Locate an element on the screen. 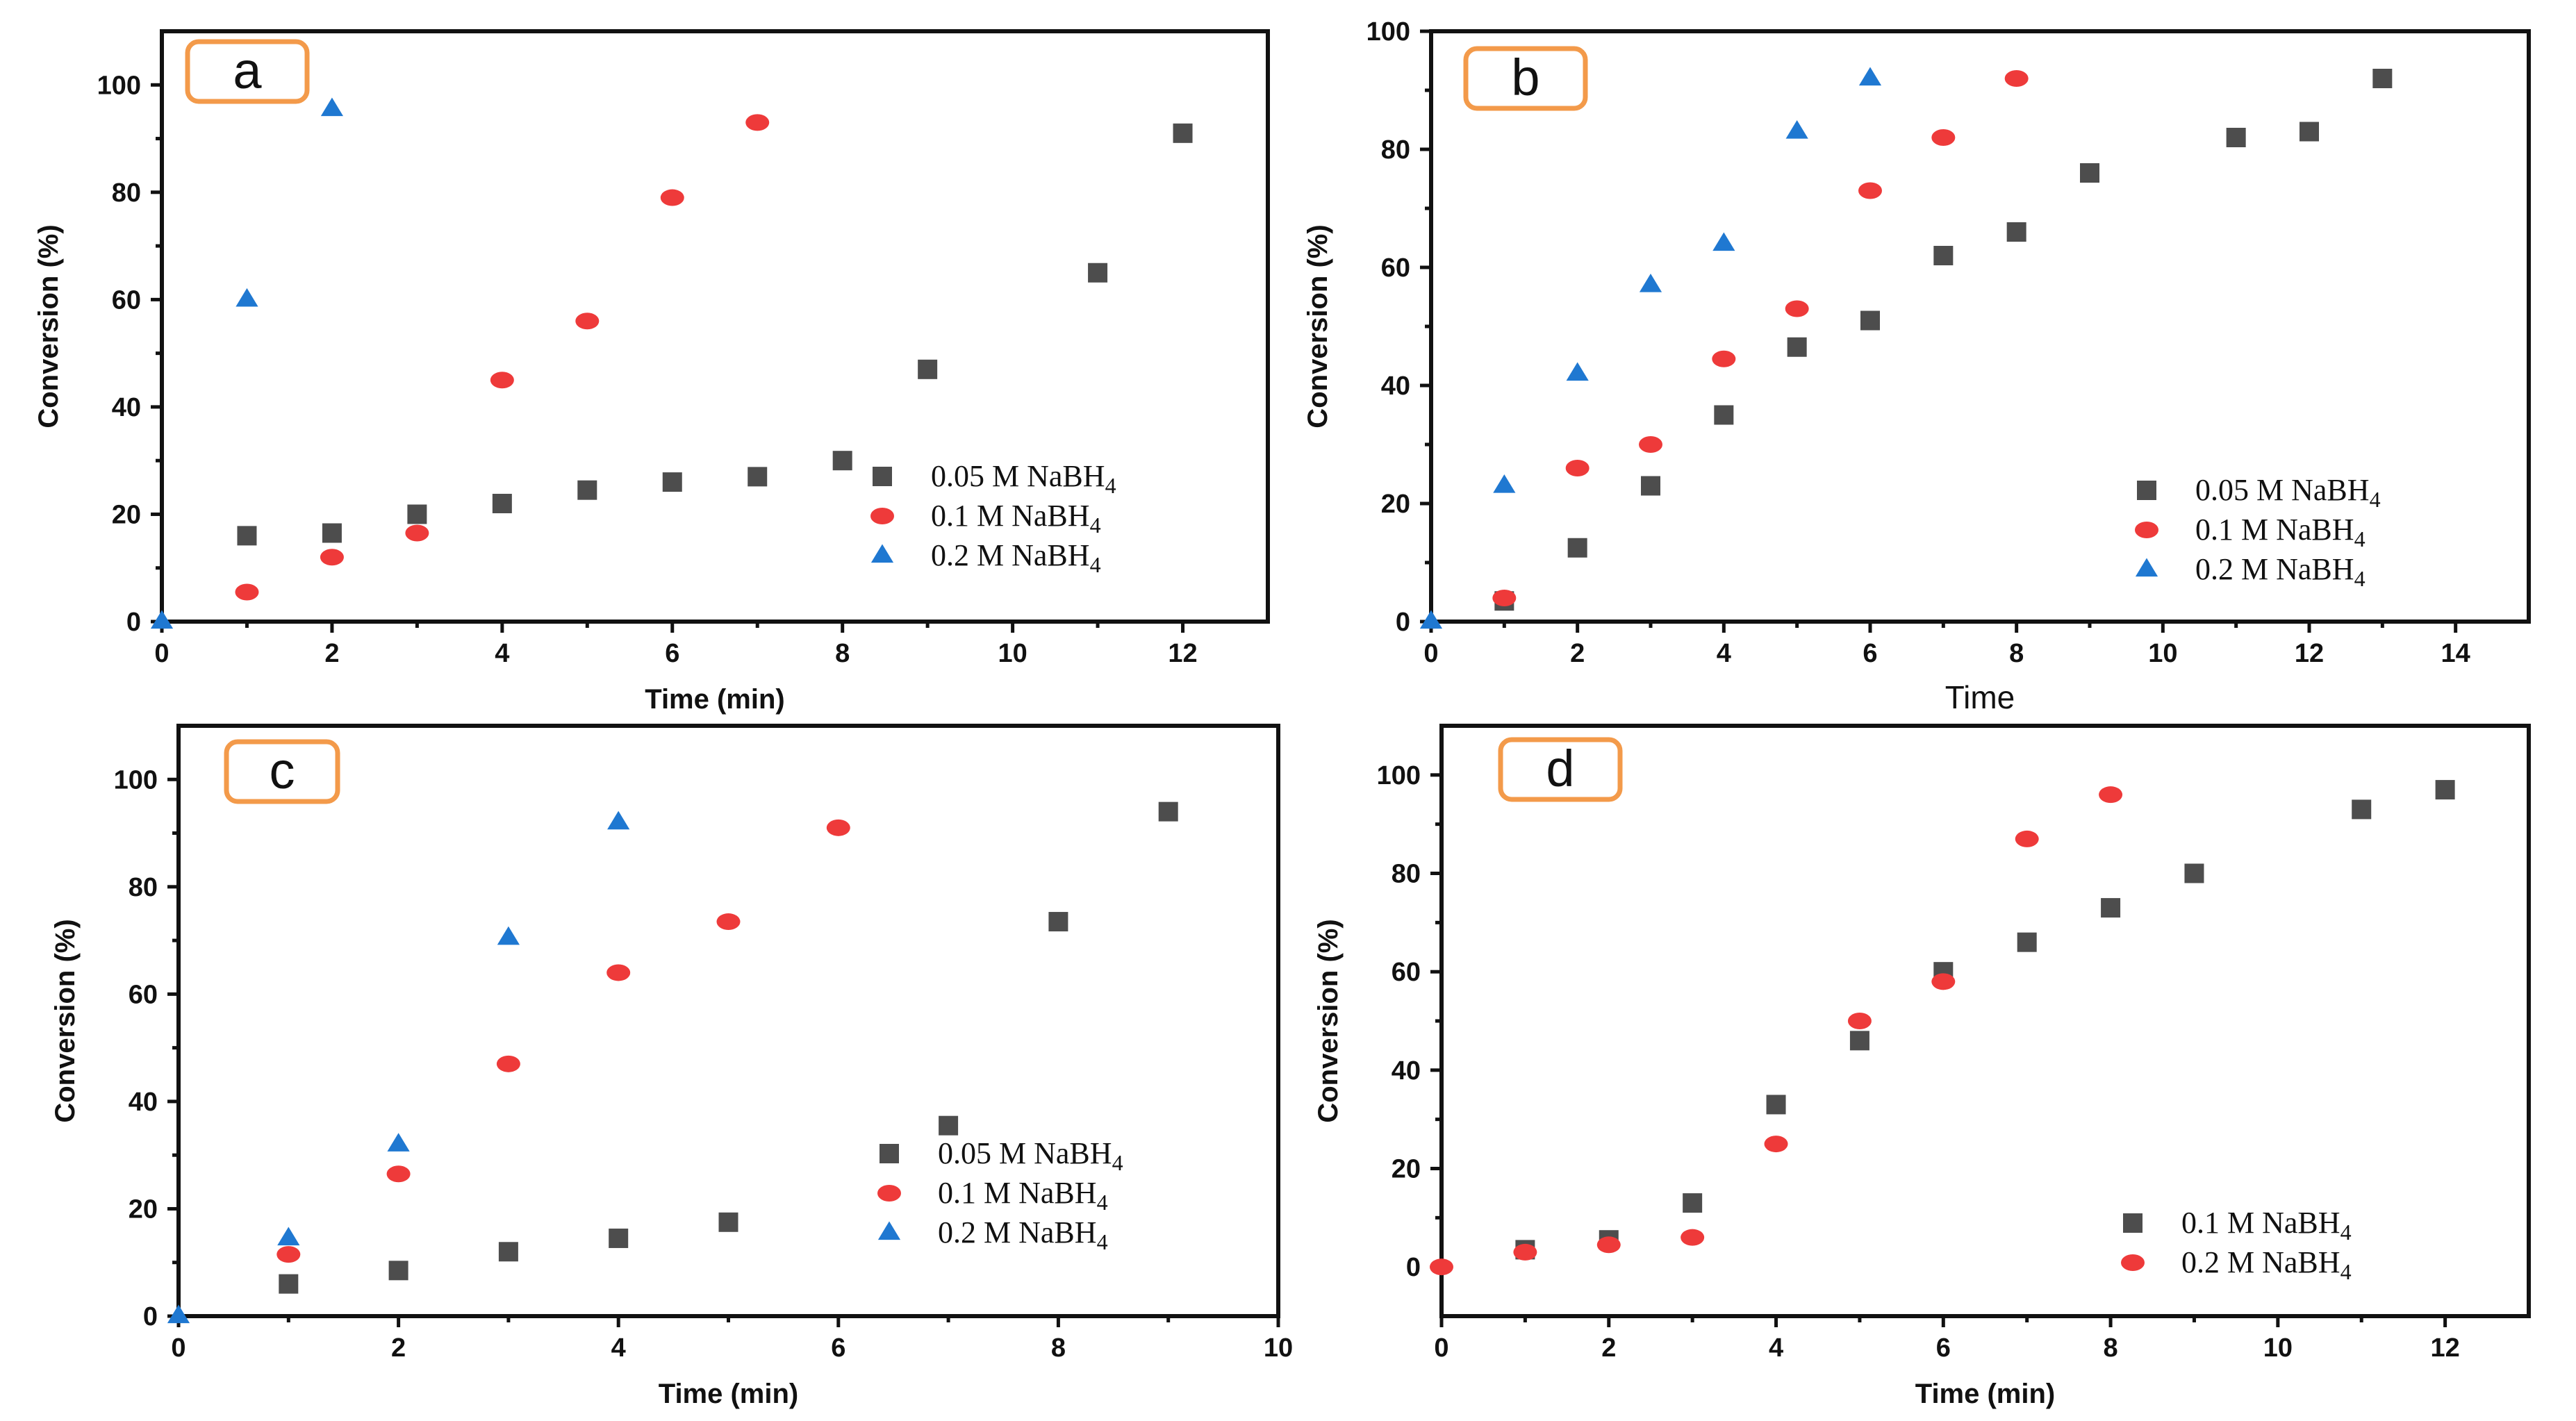  panel-label: b is located at coordinates (1525, 77).